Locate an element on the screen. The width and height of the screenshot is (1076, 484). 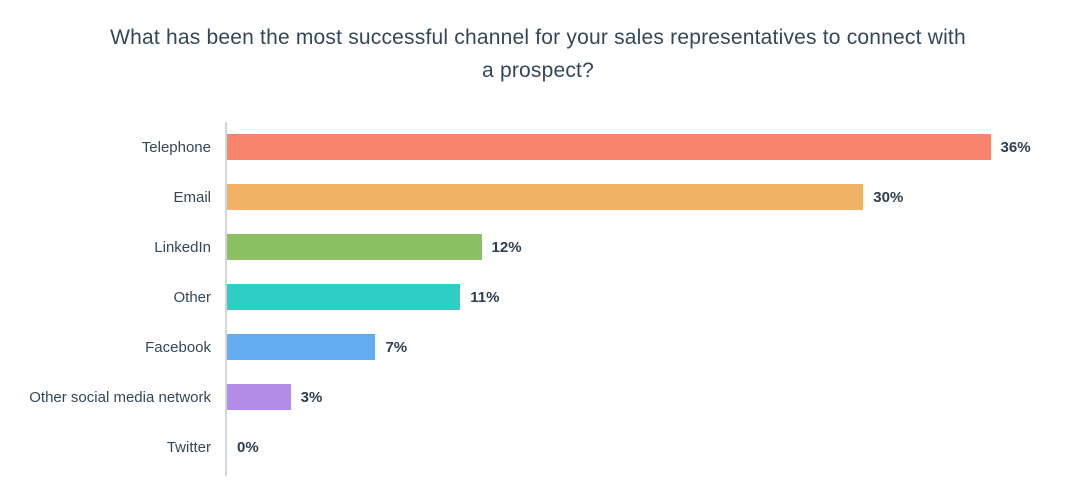
chart-row: LinkedIn 12% is located at coordinates (538, 247).